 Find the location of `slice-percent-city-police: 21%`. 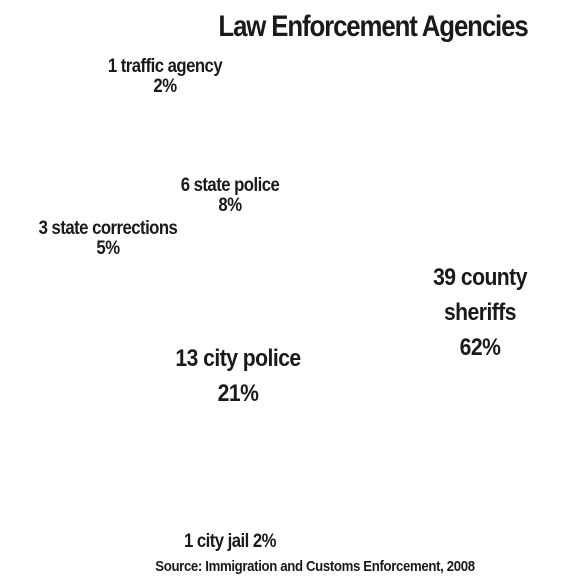

slice-percent-city-police: 21% is located at coordinates (238, 393).